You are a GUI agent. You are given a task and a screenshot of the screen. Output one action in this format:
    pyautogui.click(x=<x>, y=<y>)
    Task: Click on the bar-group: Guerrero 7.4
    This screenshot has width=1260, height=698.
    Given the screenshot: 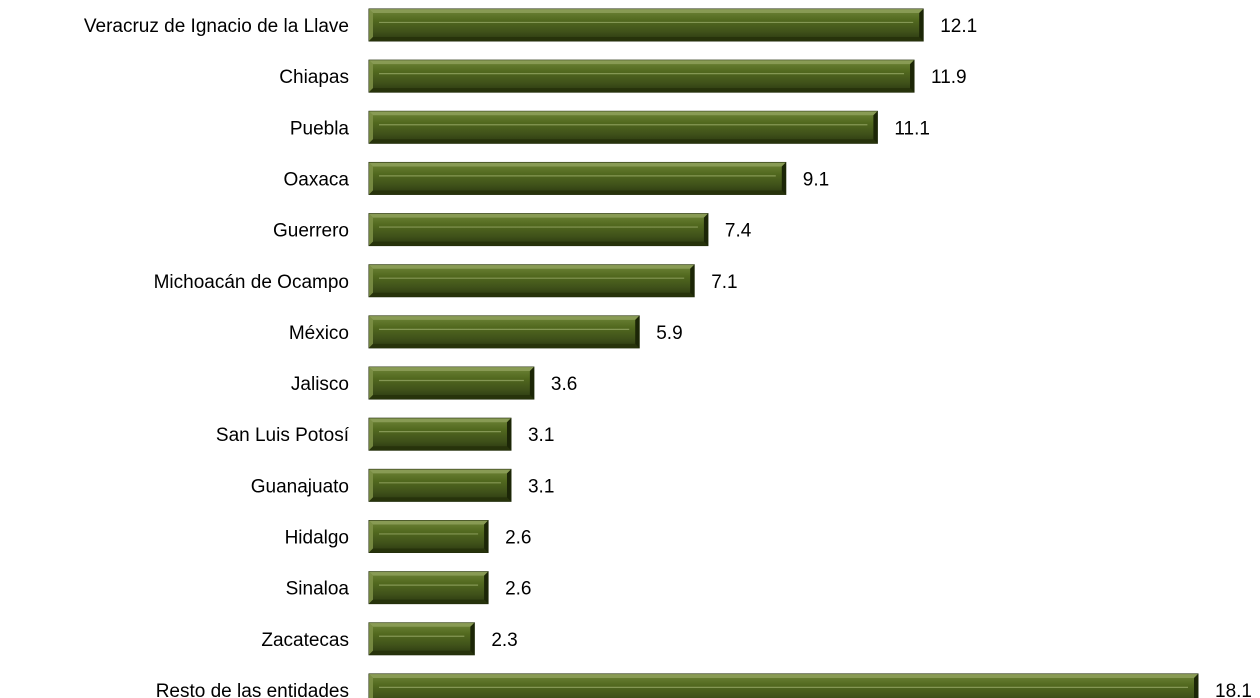 What is the action you would take?
    pyautogui.click(x=512, y=230)
    